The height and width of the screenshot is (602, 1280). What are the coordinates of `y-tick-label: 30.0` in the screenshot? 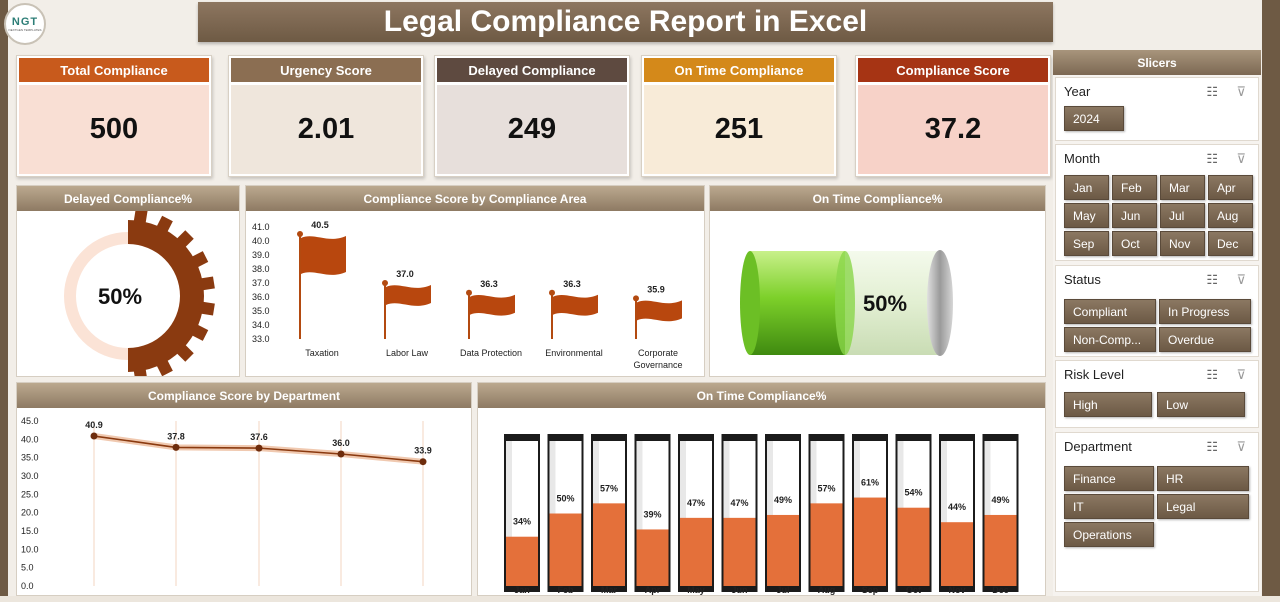 It's located at (30, 476).